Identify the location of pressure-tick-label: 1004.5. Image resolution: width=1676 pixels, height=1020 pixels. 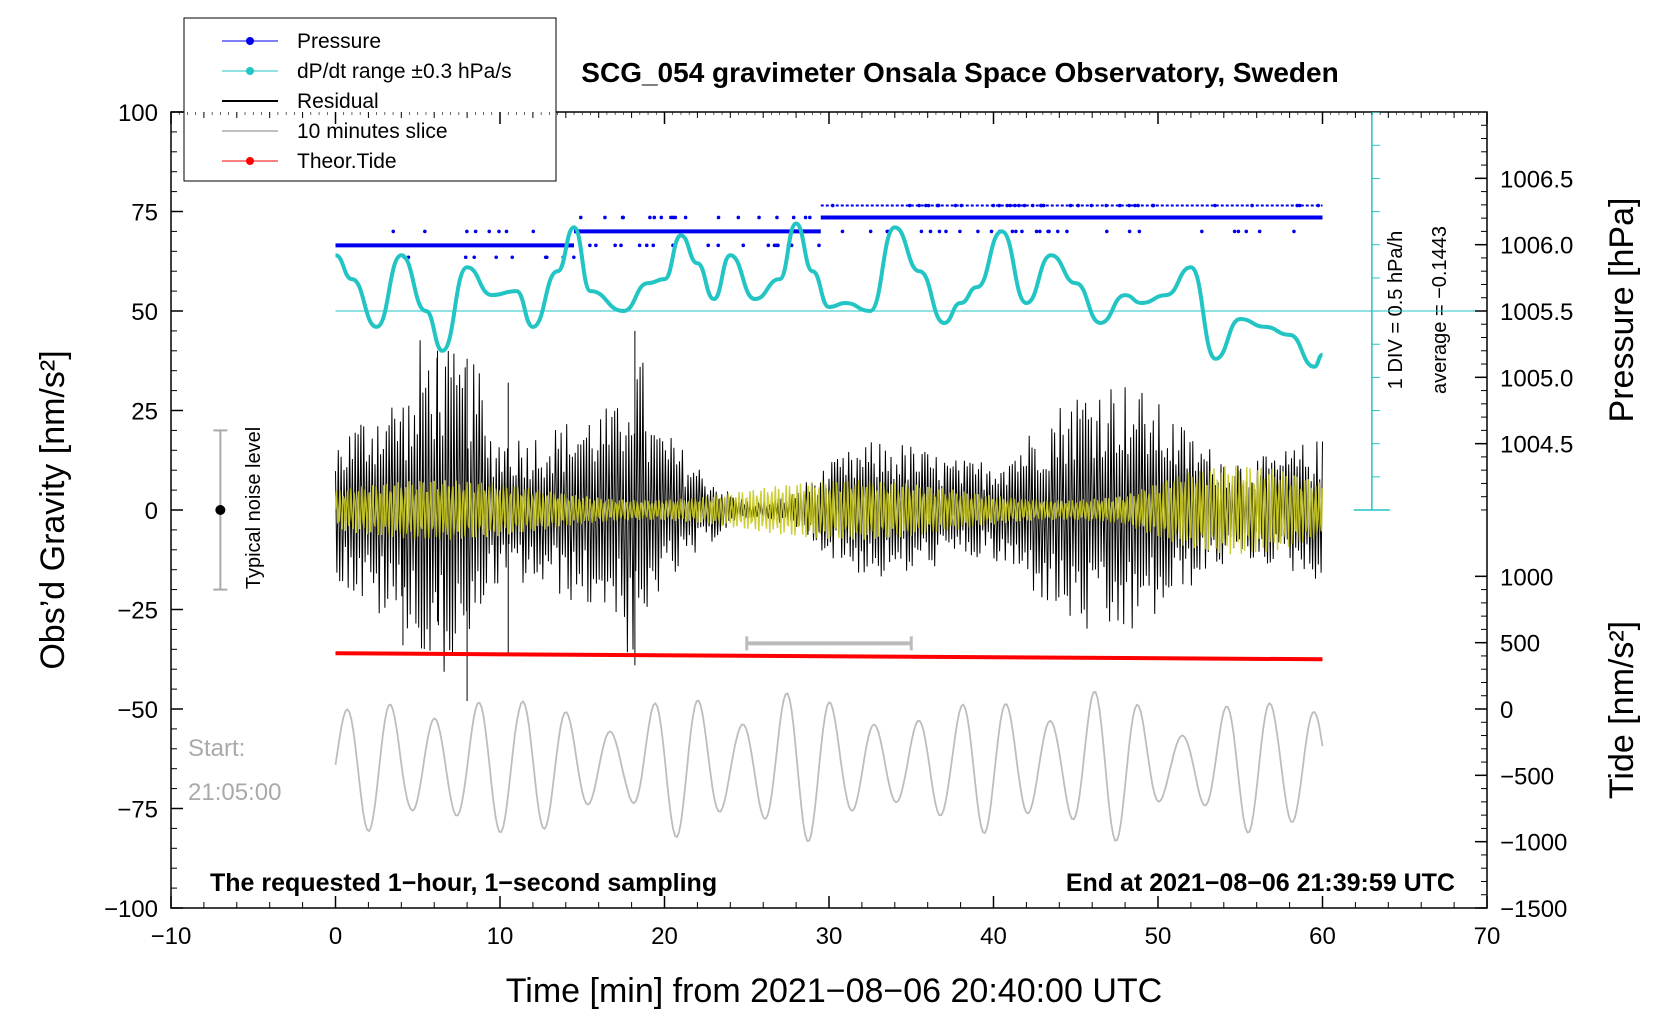
(1536, 445).